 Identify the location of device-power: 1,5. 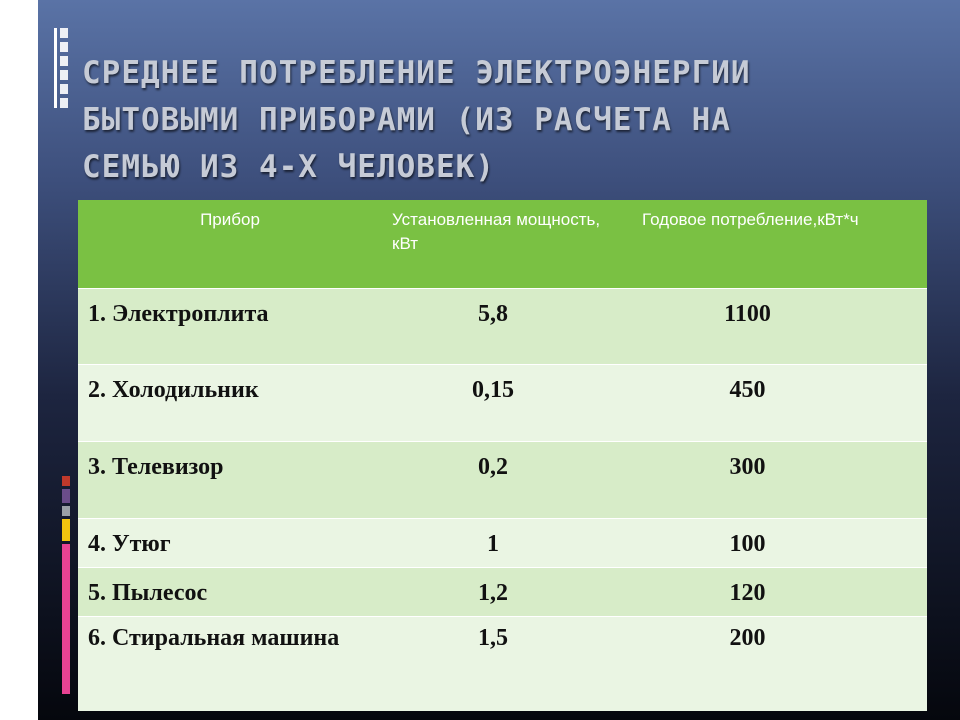
(493, 663).